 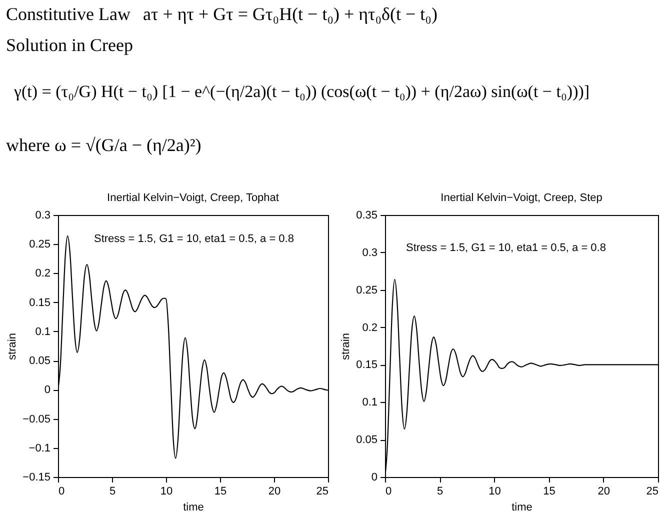 I want to click on text: where ω = √(G/a − (η/2a)²), so click(x=104, y=145).